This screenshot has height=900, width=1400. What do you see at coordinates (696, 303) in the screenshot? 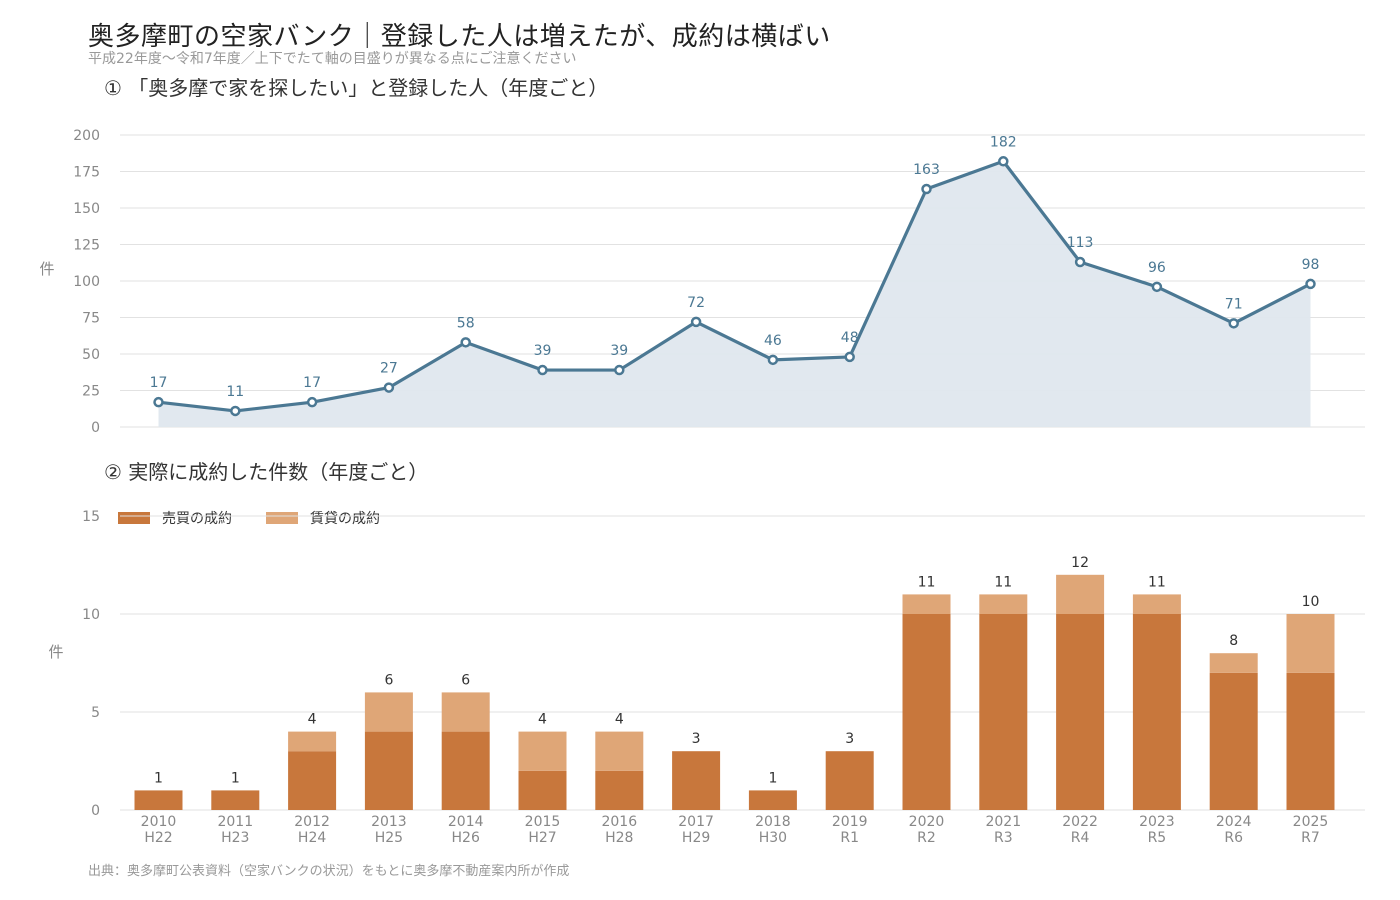
I see `data-label: 72` at bounding box center [696, 303].